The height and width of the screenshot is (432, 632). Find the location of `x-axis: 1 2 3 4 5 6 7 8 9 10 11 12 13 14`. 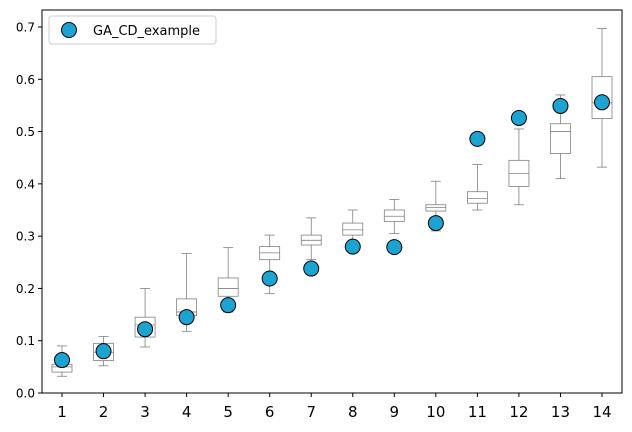

x-axis: 1 2 3 4 5 6 7 8 9 10 11 12 13 14 is located at coordinates (334, 407).